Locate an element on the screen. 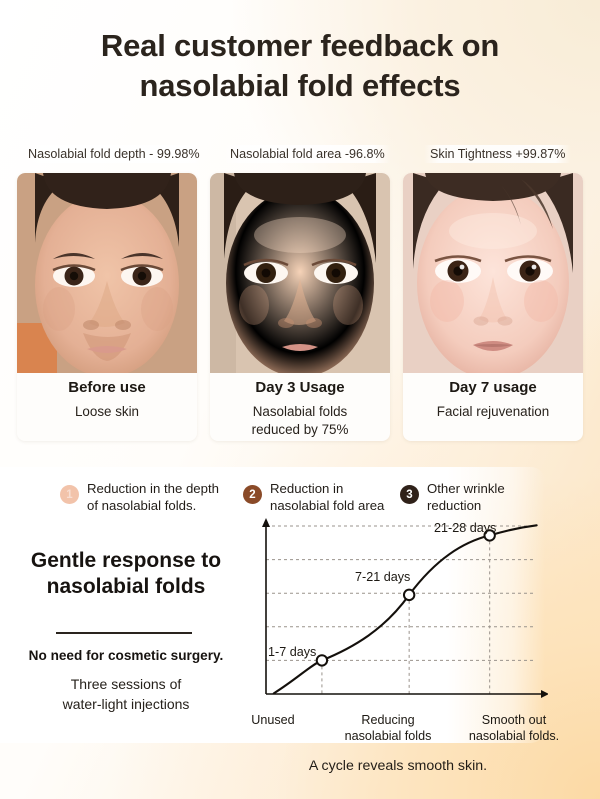 The height and width of the screenshot is (799, 600). chart-xtick-unused: Unused is located at coordinates (273, 720).